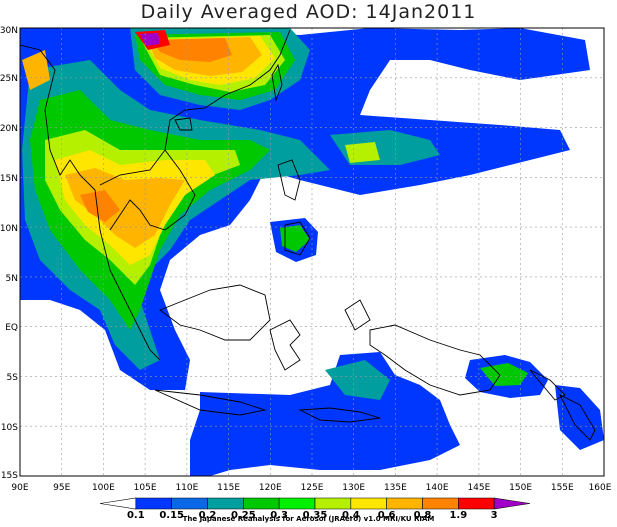 This screenshot has height=527, width=617. Describe the element at coordinates (315, 515) in the screenshot. I see `colorbar-label: 0.35` at that location.